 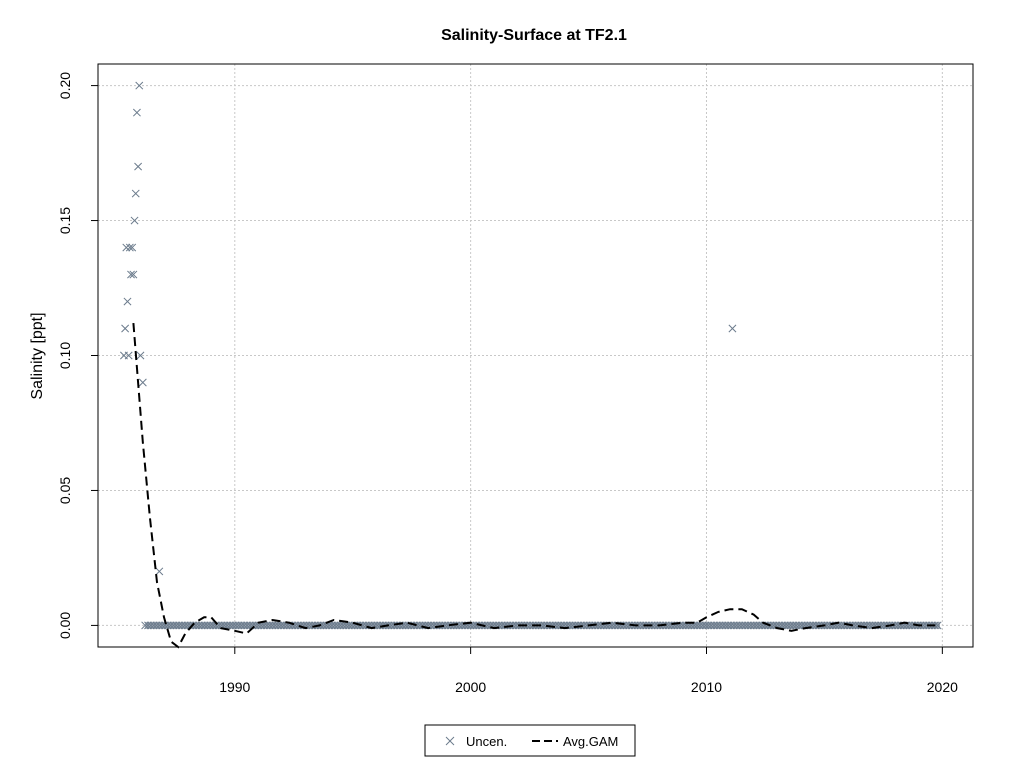 What do you see at coordinates (470, 687) in the screenshot?
I see `x-tick-label: 2000` at bounding box center [470, 687].